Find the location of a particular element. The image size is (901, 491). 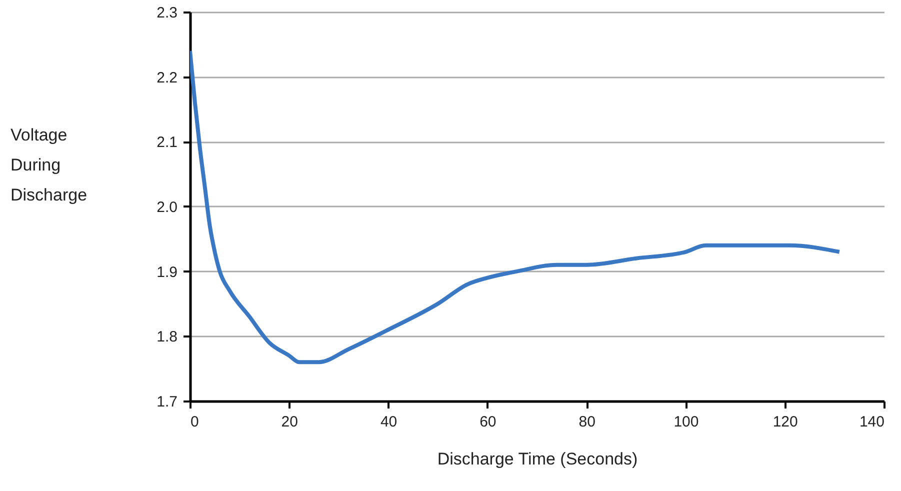

y-tick-label: 2.0 is located at coordinates (167, 207).